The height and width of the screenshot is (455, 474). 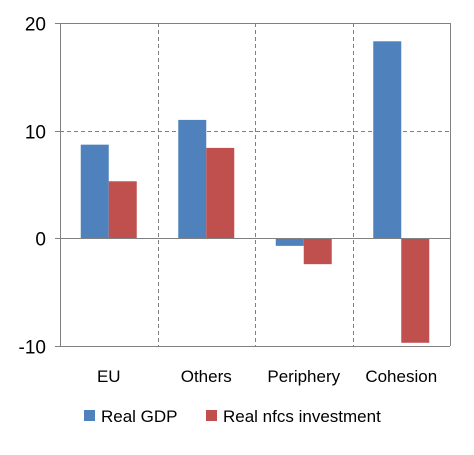 What do you see at coordinates (206, 376) in the screenshot?
I see `x-tick-label: Others` at bounding box center [206, 376].